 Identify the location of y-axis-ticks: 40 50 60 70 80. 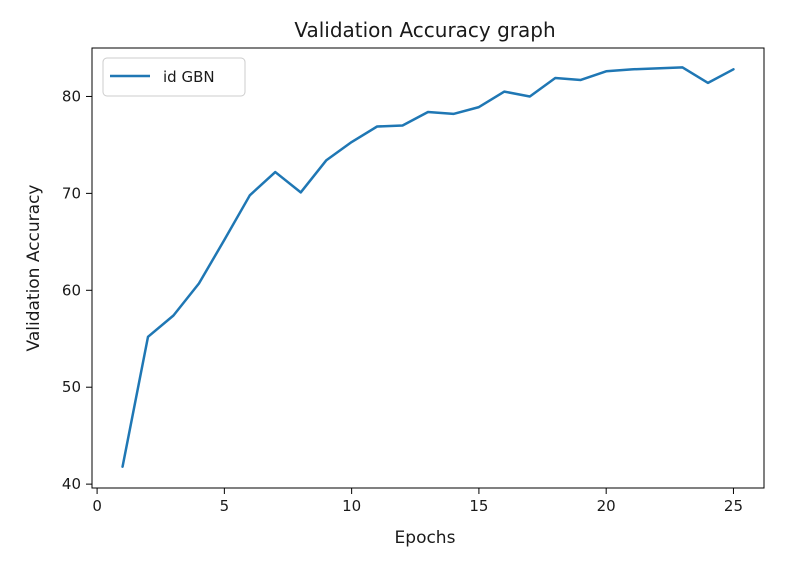
(77, 290).